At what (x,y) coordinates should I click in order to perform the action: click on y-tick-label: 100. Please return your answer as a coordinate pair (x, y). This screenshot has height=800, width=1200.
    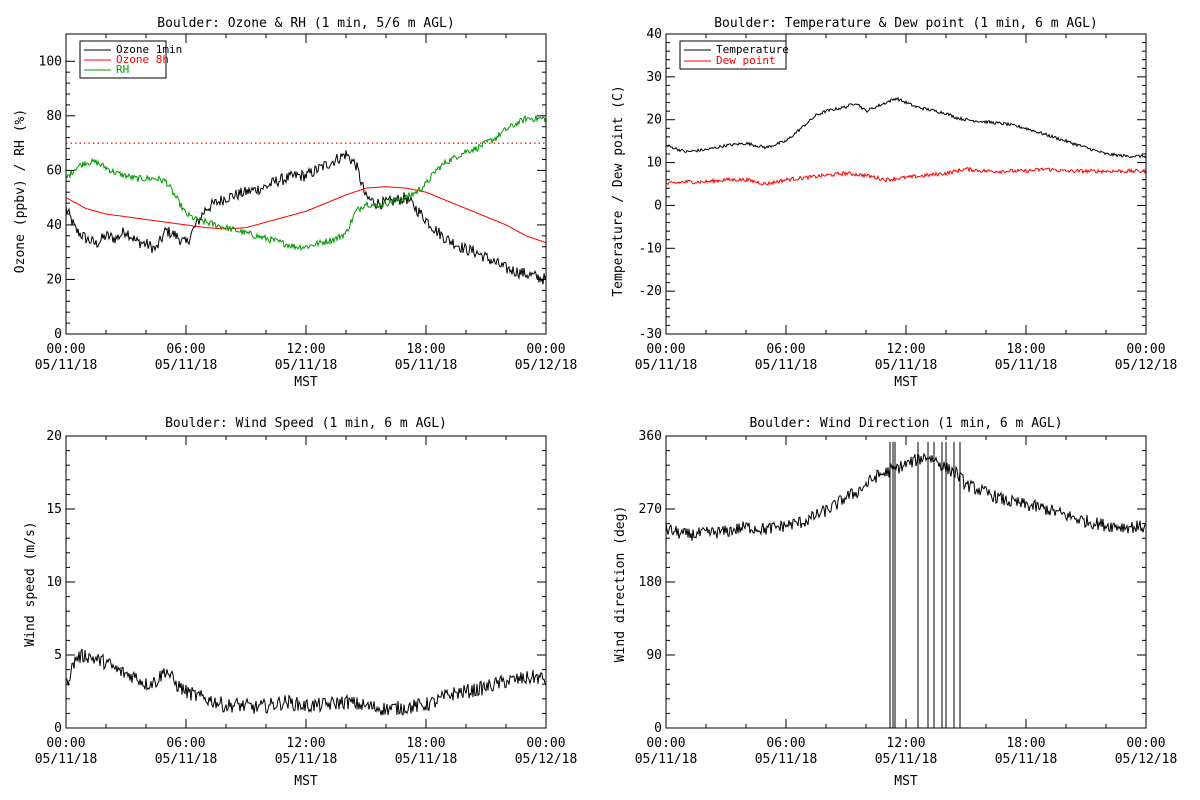
    Looking at the image, I should click on (50, 61).